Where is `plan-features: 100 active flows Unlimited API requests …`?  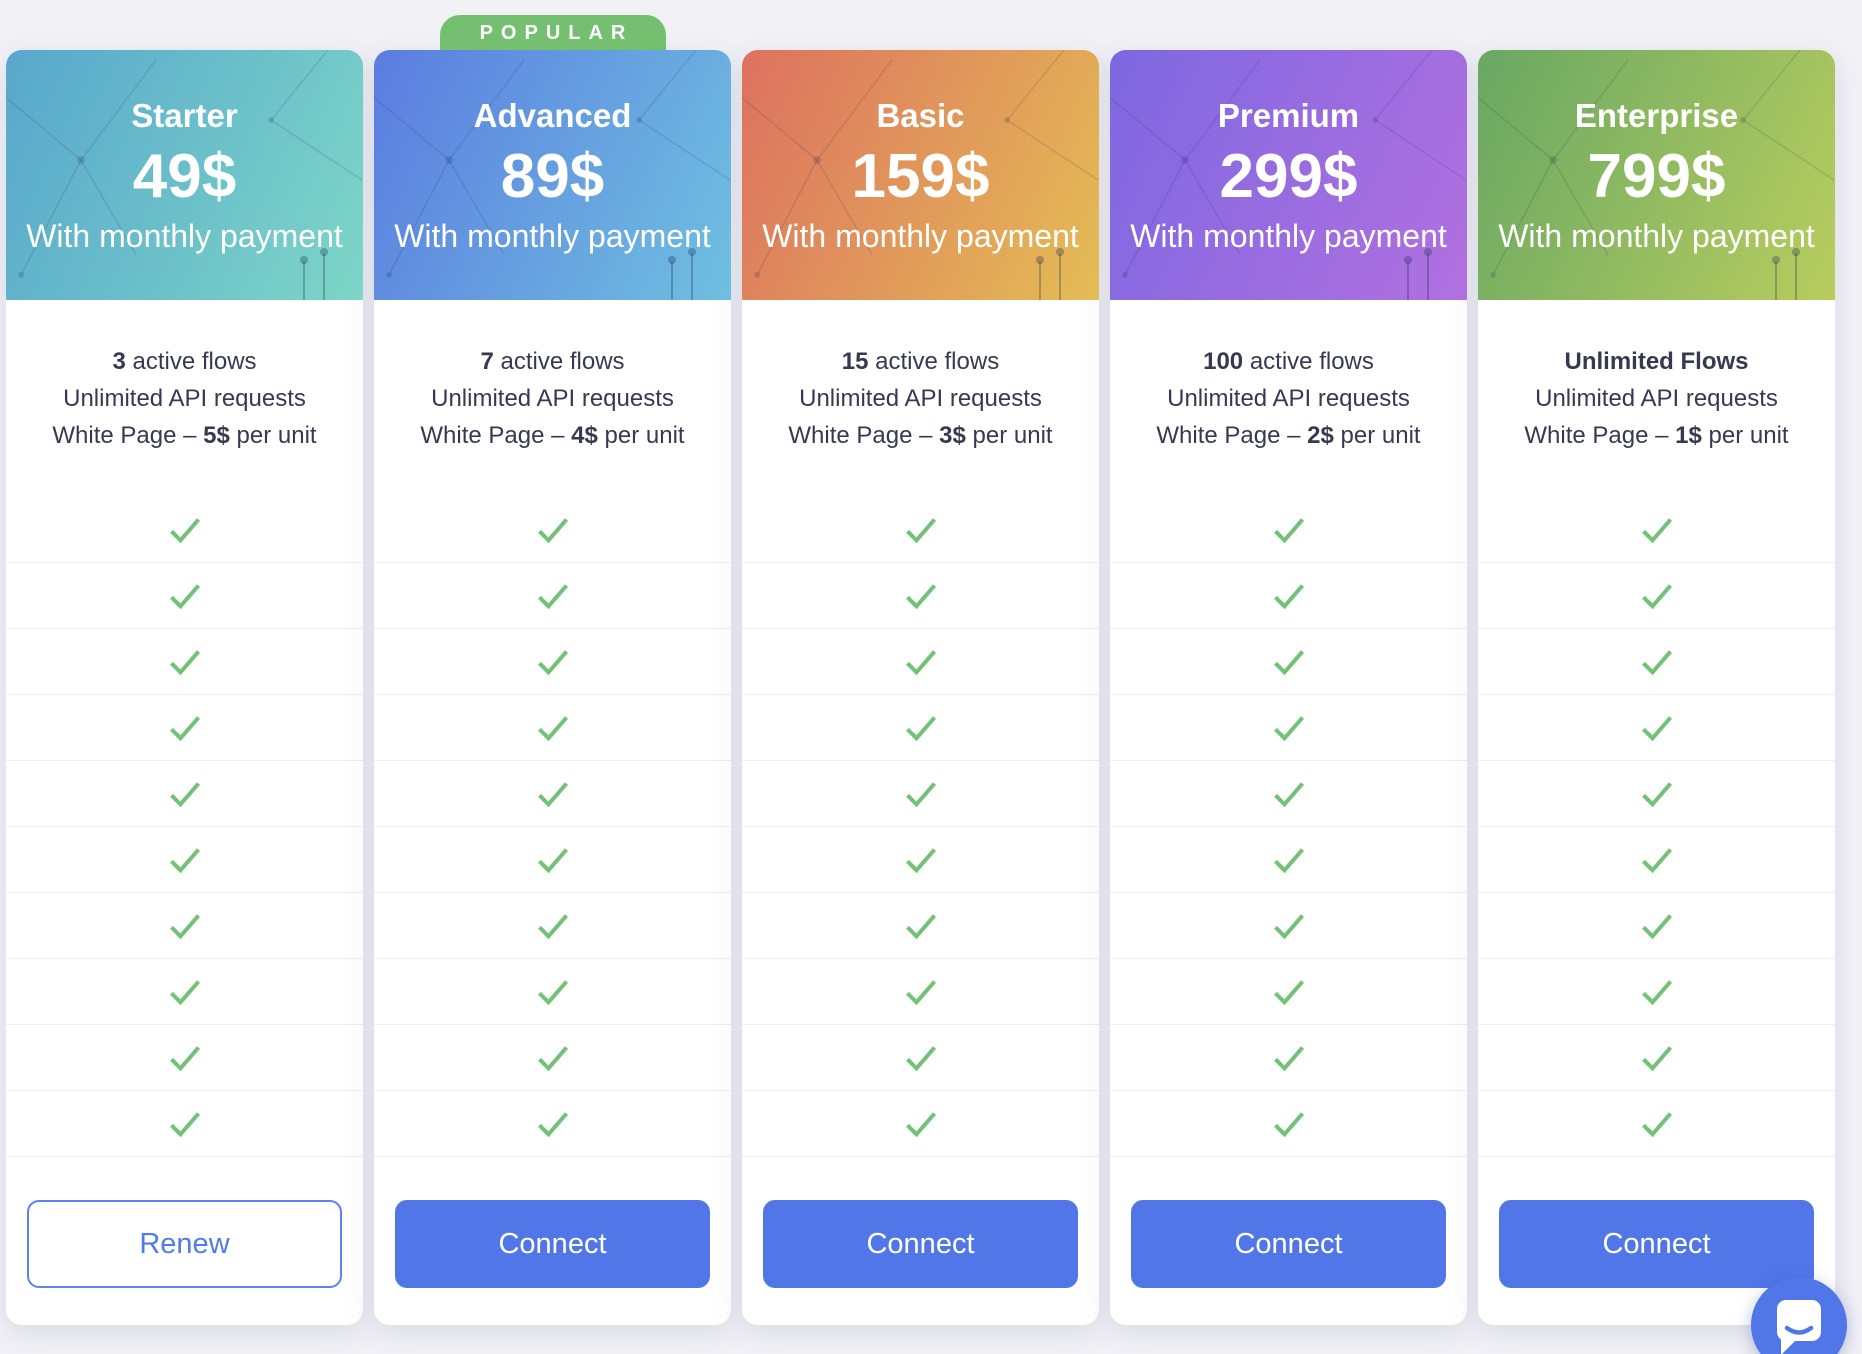 plan-features: 100 active flows Unlimited API requests … is located at coordinates (1288, 398).